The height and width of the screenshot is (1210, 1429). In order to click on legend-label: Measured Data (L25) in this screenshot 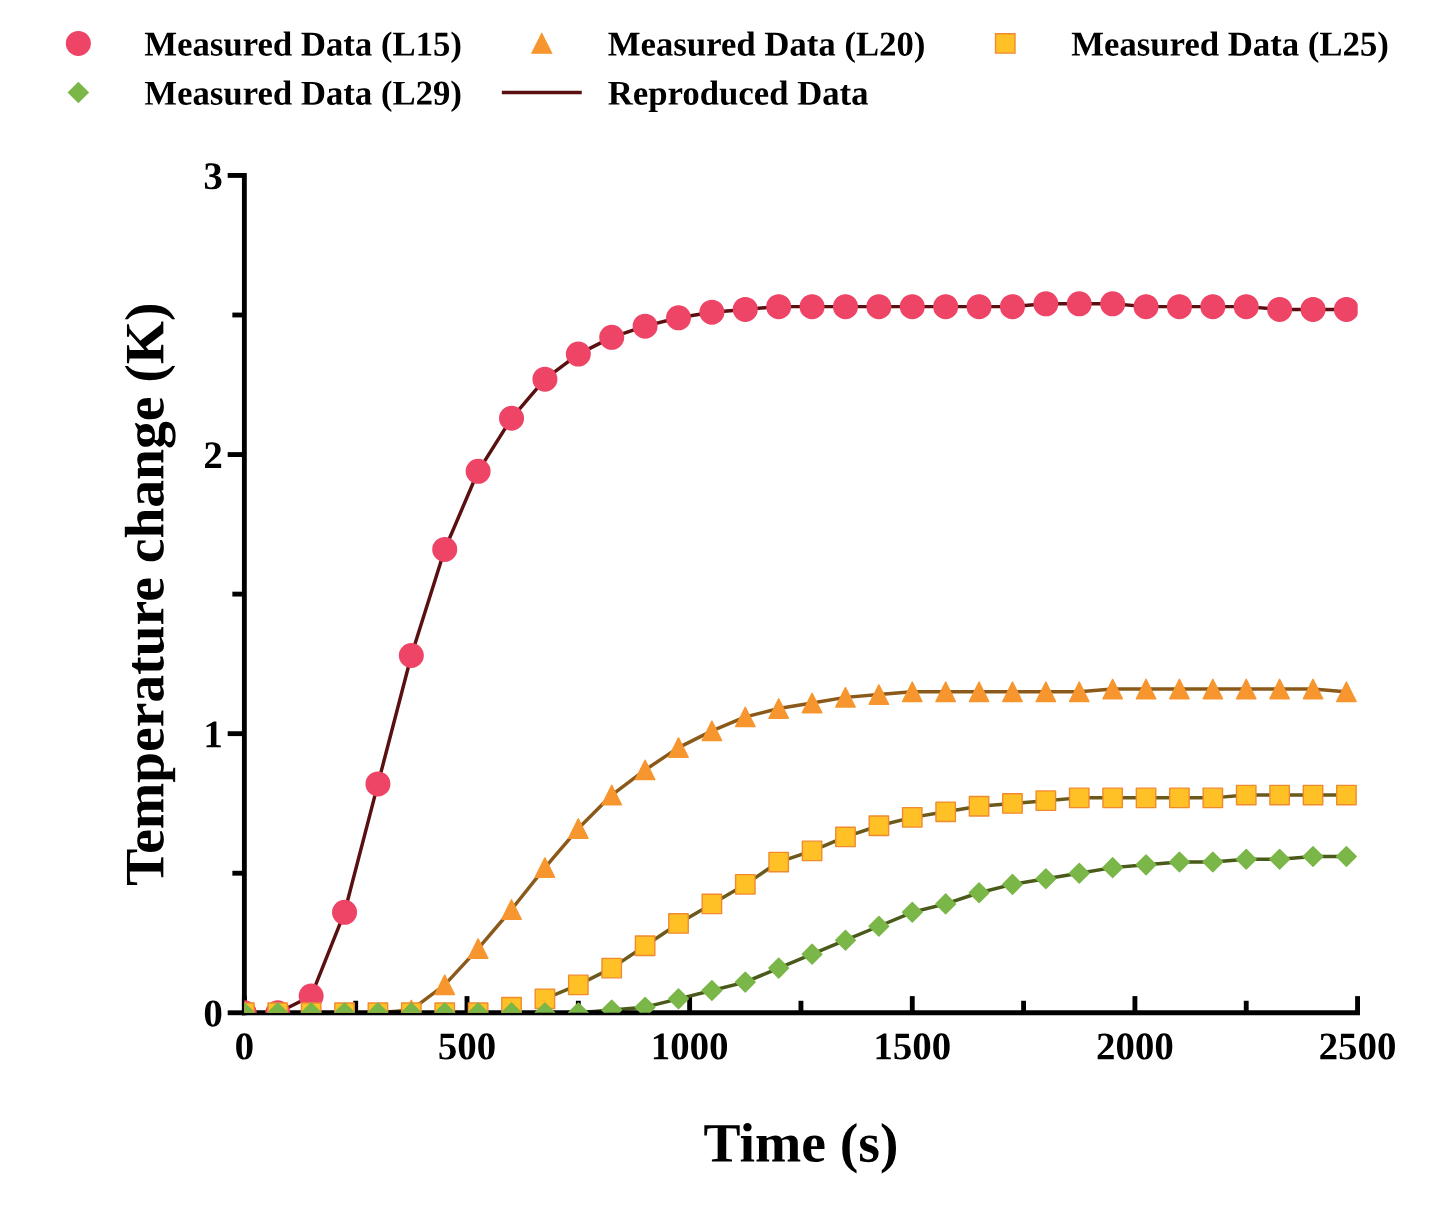, I will do `click(1229, 47)`.